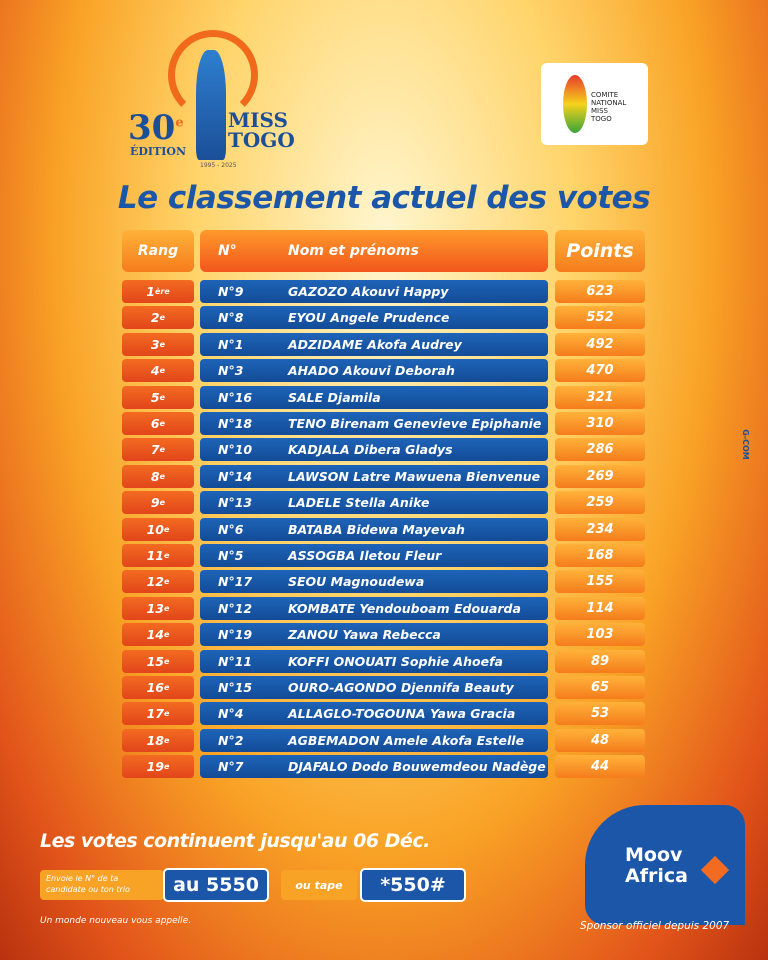  I want to click on edition-number: 30e, so click(156, 128).